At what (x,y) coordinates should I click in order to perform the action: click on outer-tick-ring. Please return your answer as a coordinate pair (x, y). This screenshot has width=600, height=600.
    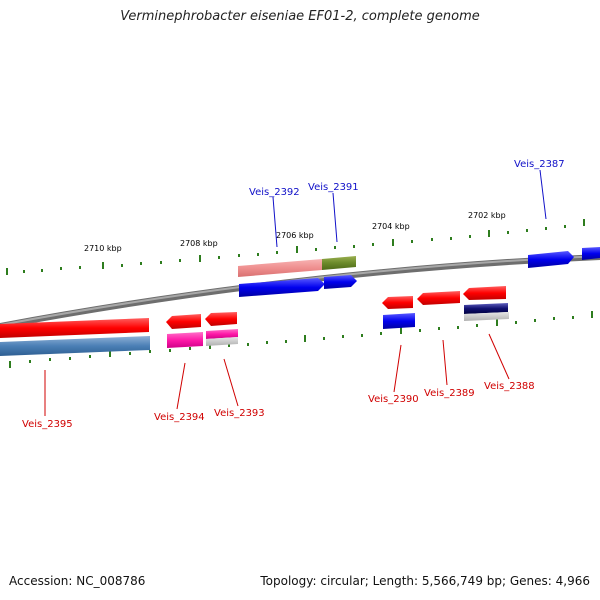
    Looking at the image, I should click on (295, 247).